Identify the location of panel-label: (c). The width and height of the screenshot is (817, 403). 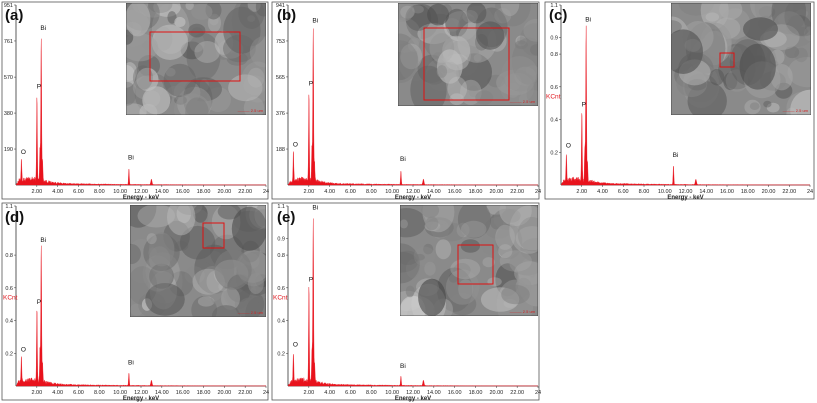
(558, 15).